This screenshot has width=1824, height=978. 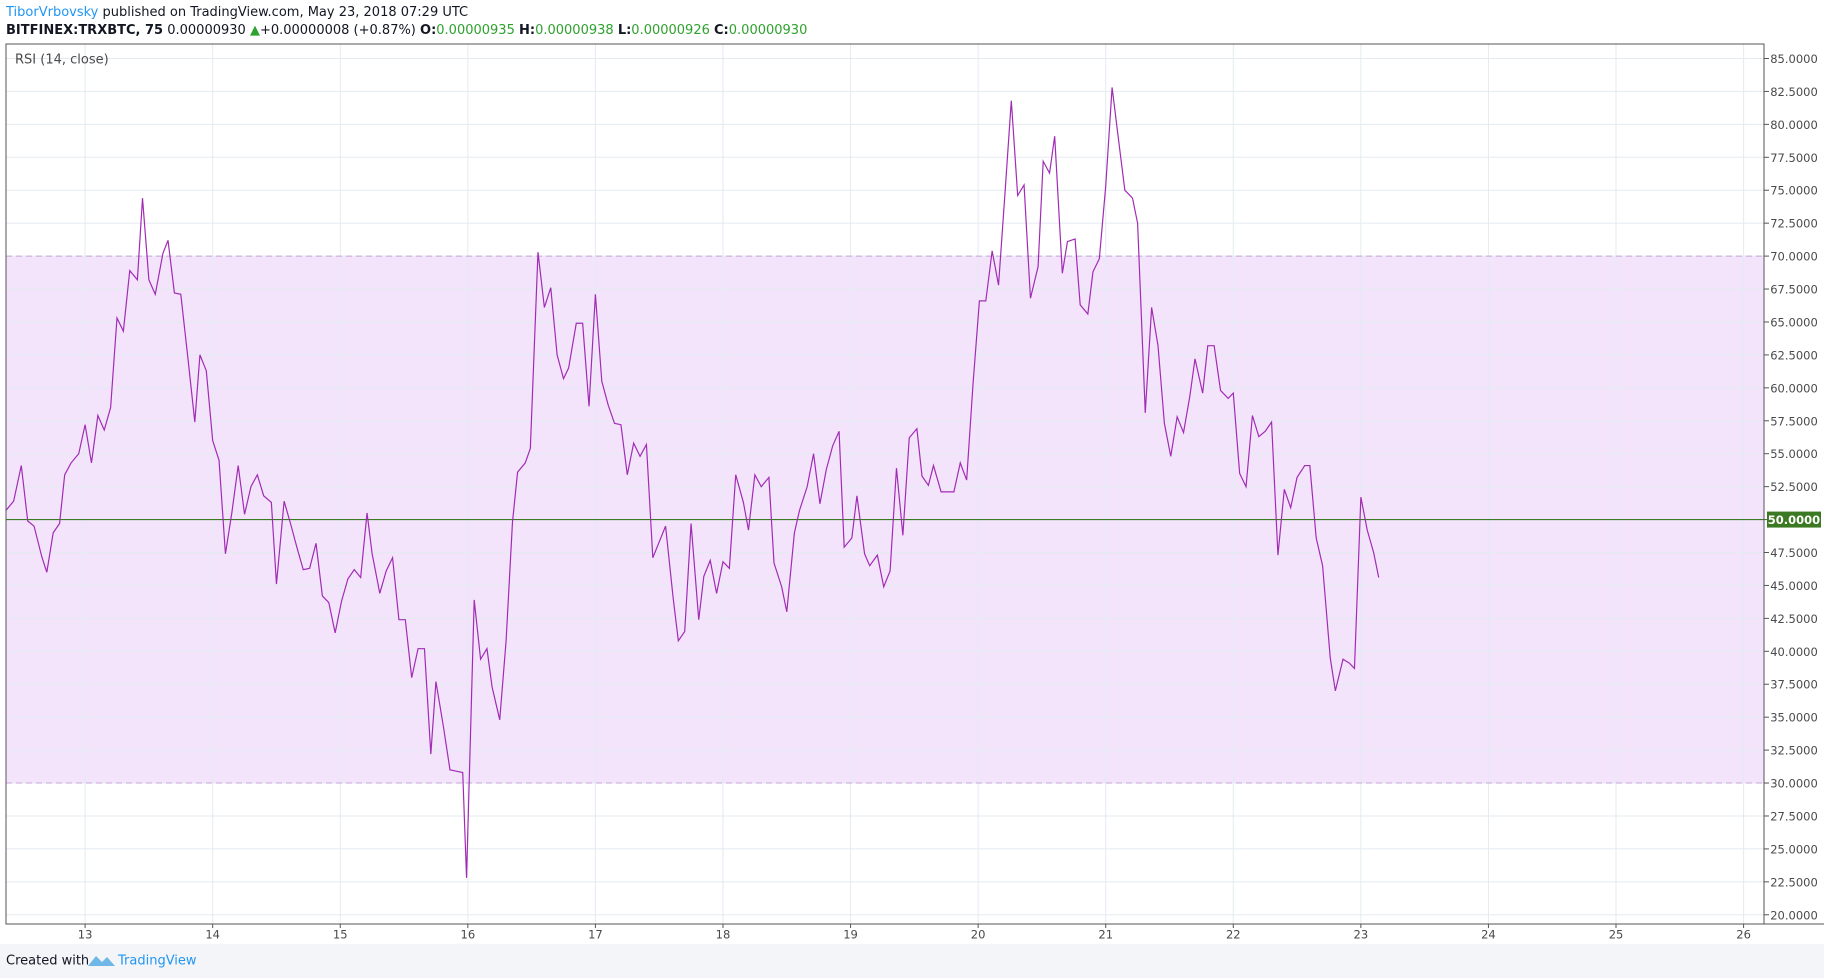 I want to click on midline-label-box, so click(x=1794, y=519).